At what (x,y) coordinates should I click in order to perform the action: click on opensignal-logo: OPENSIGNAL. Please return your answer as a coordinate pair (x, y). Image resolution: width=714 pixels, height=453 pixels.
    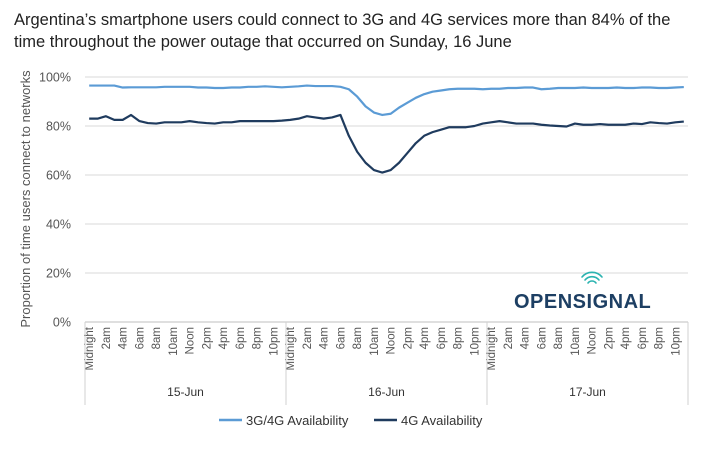
    Looking at the image, I should click on (582, 292).